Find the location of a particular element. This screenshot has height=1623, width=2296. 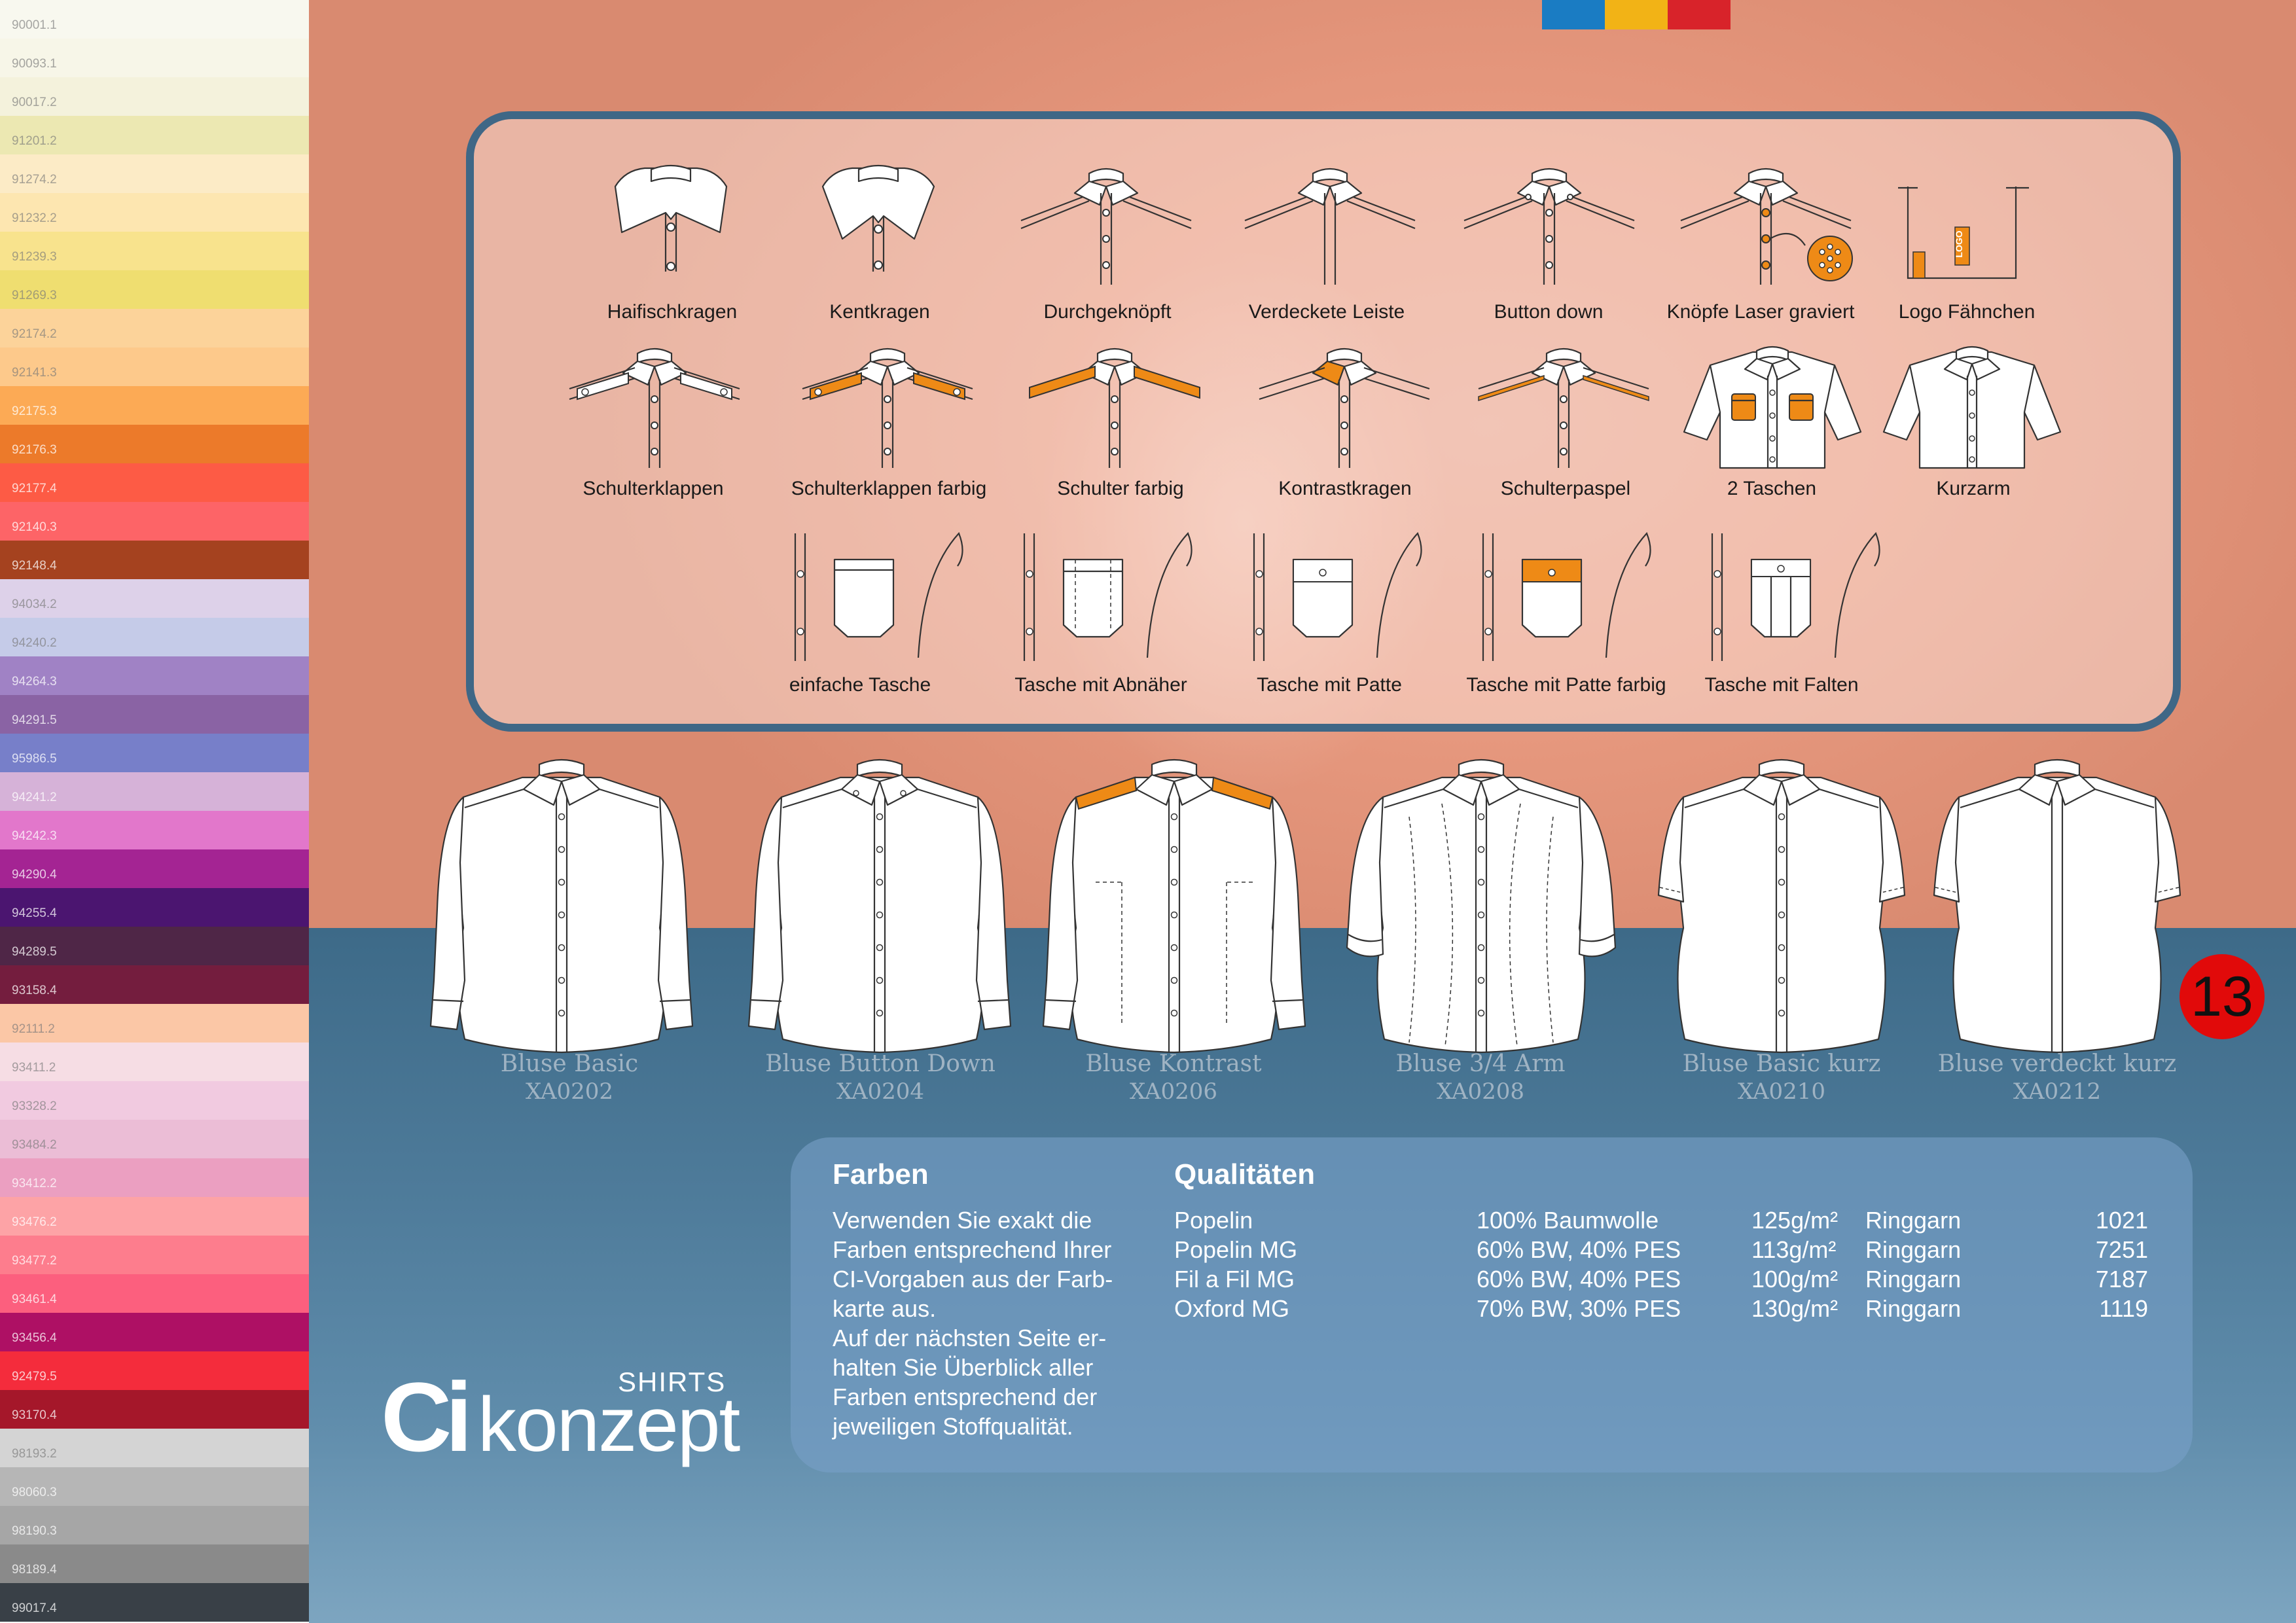

tasche-abnaeher-icon is located at coordinates (1108, 596).